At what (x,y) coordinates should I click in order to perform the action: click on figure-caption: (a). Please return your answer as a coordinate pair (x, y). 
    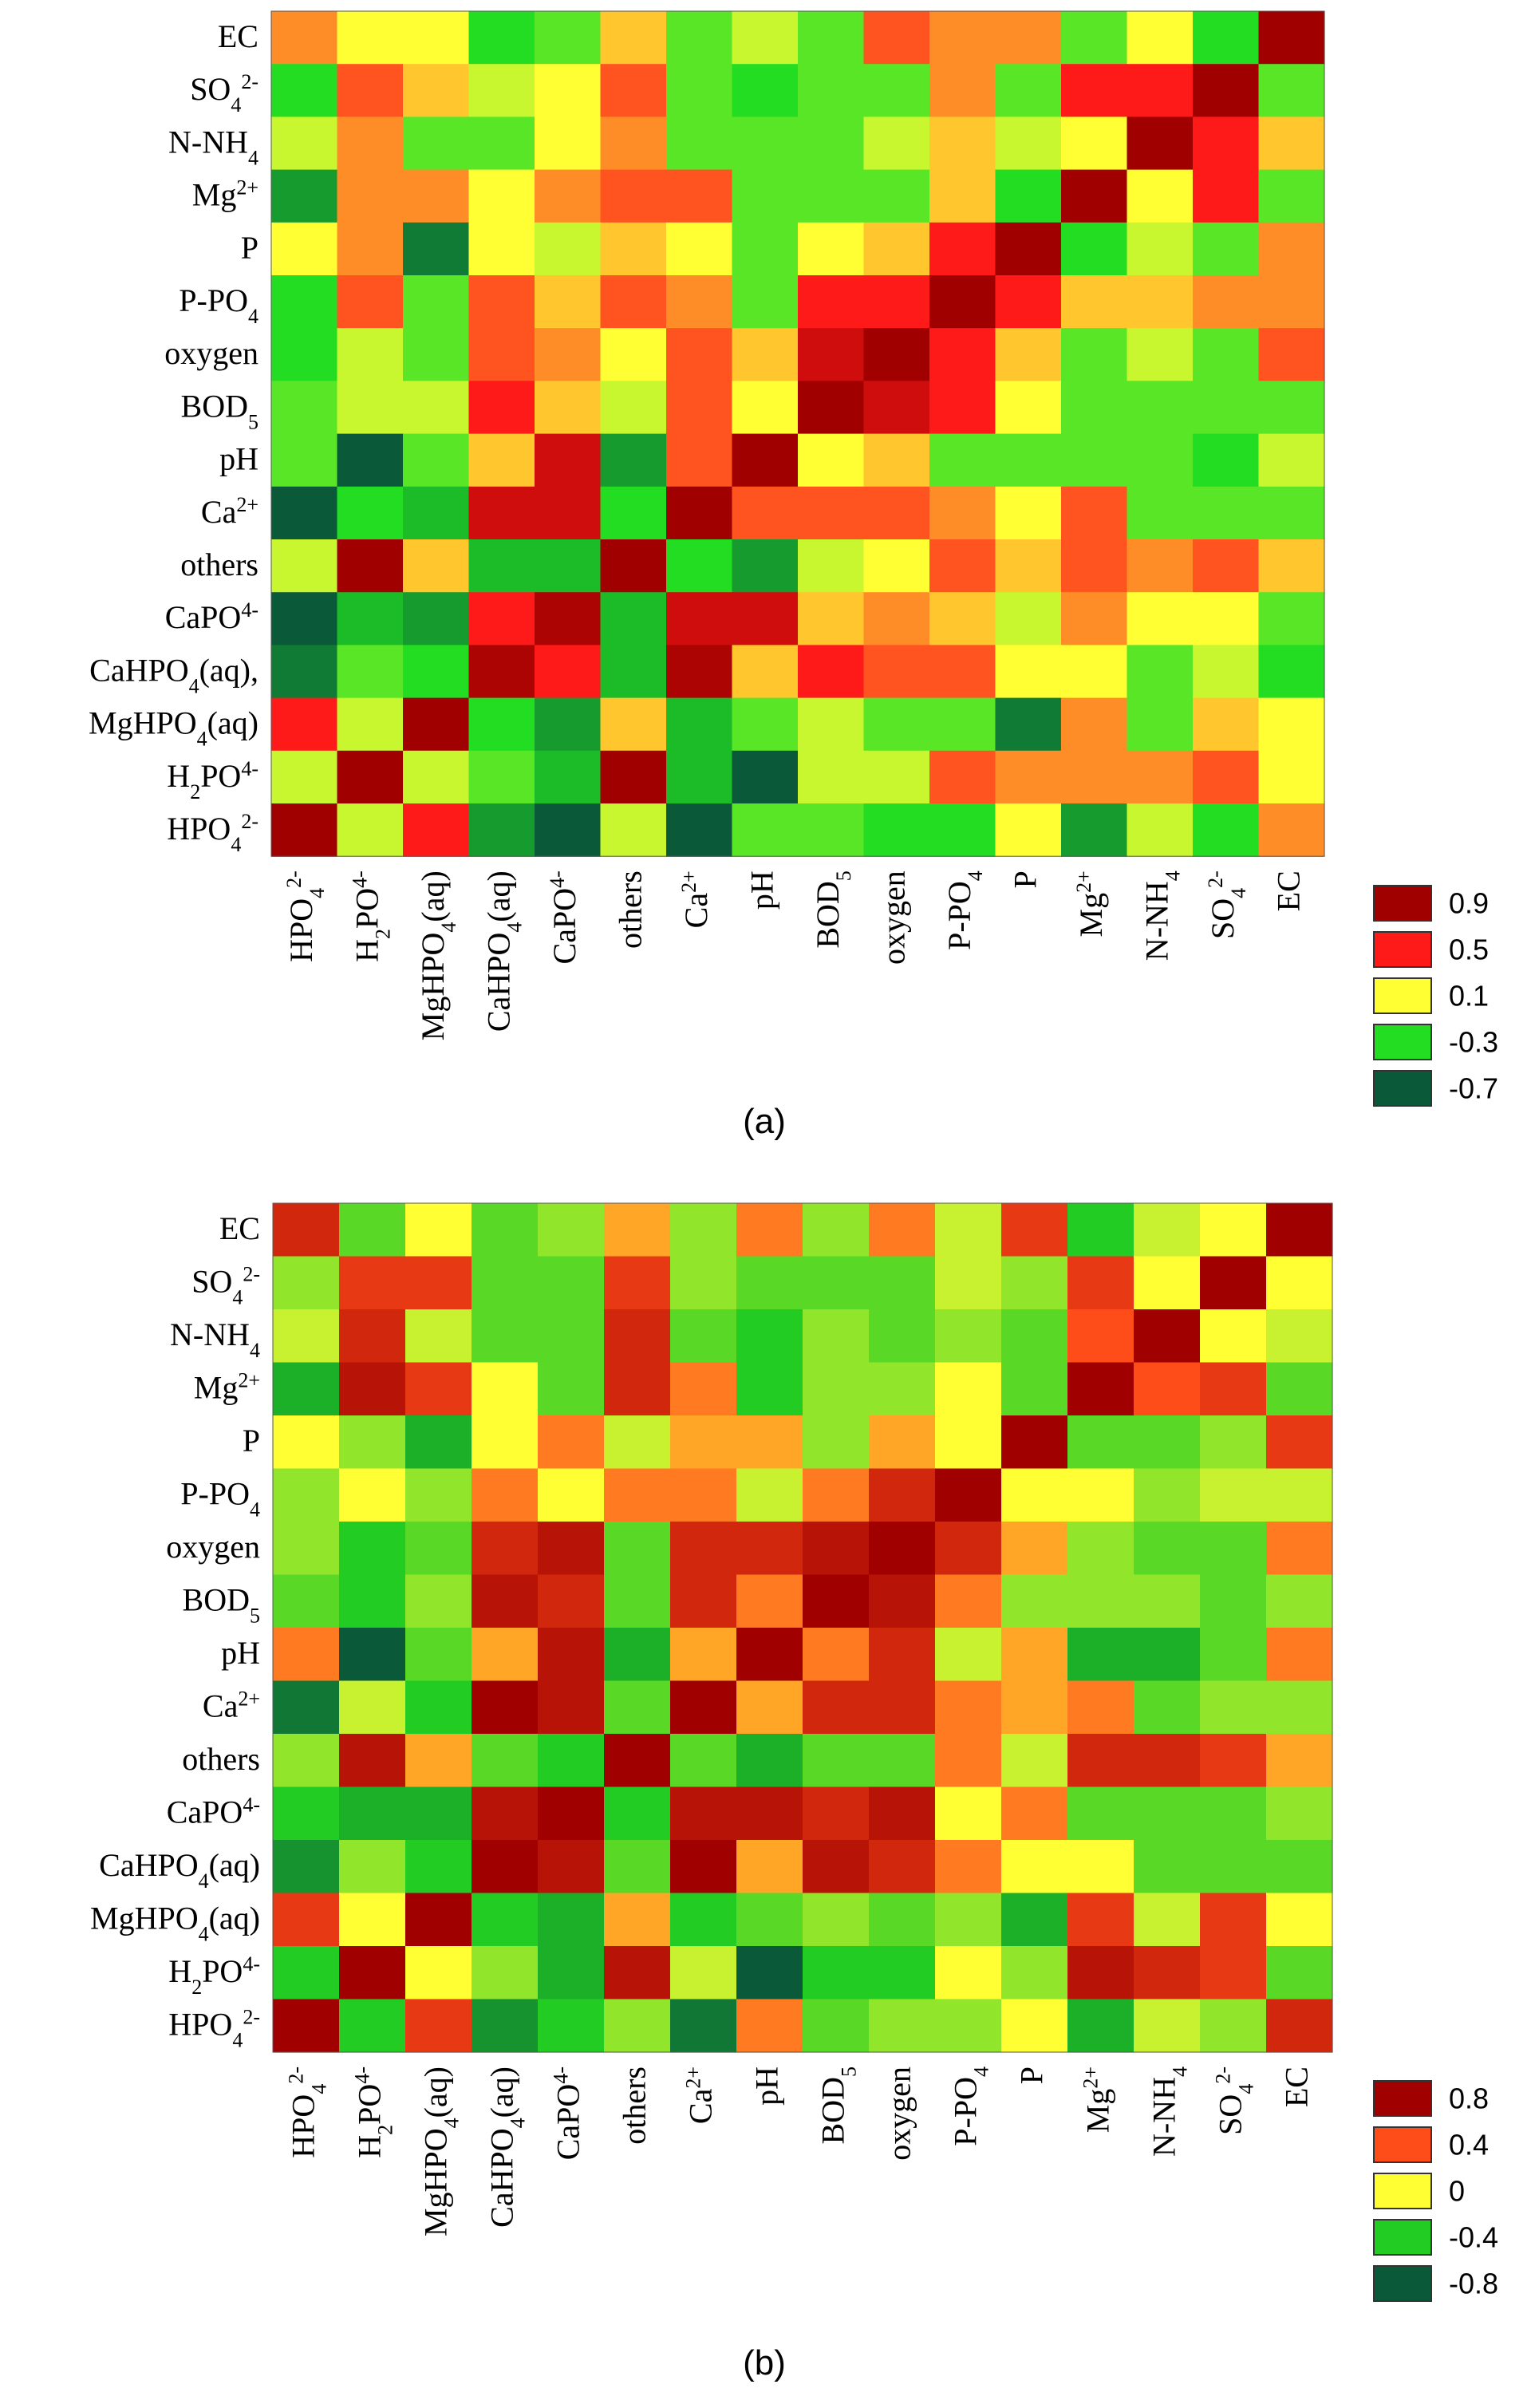
    Looking at the image, I should click on (764, 1121).